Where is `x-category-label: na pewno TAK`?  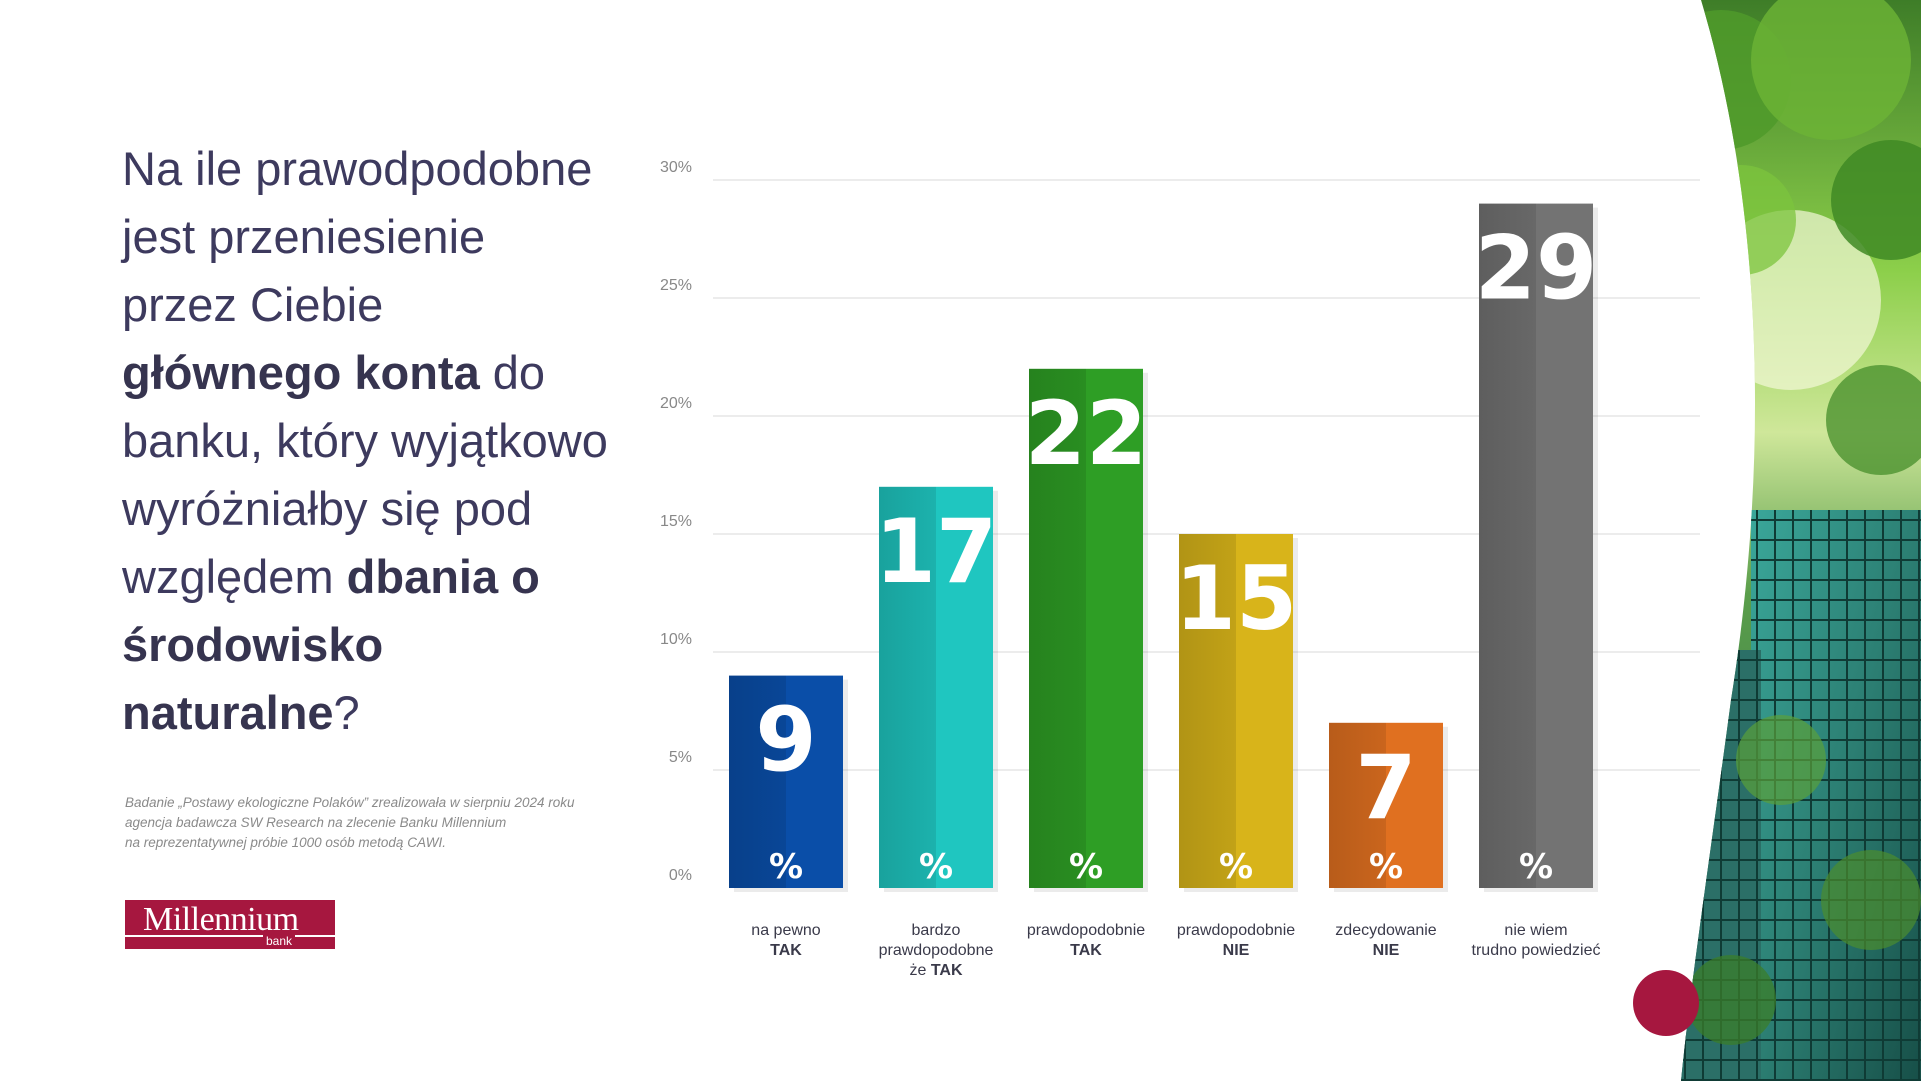 x-category-label: na pewno TAK is located at coordinates (785, 940).